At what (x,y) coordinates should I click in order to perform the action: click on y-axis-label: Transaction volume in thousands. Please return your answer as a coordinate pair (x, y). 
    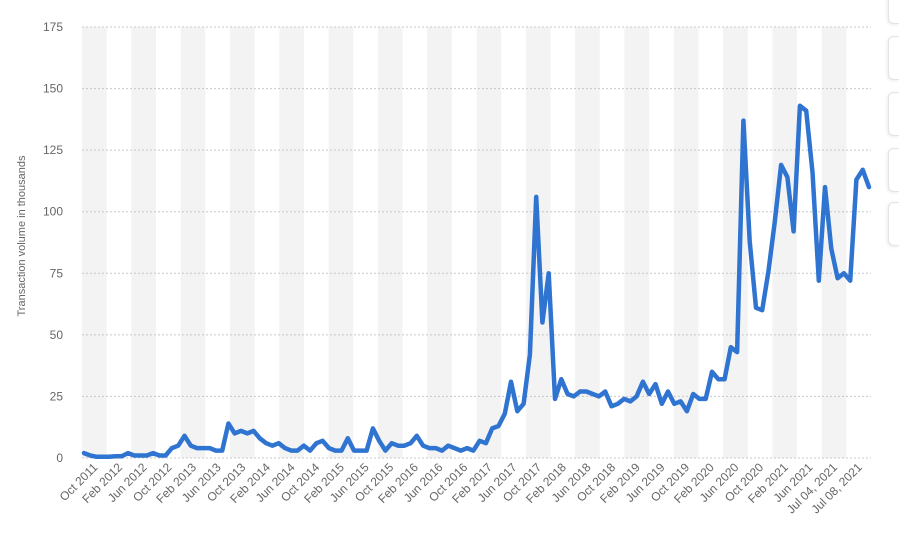
    Looking at the image, I should click on (22, 236).